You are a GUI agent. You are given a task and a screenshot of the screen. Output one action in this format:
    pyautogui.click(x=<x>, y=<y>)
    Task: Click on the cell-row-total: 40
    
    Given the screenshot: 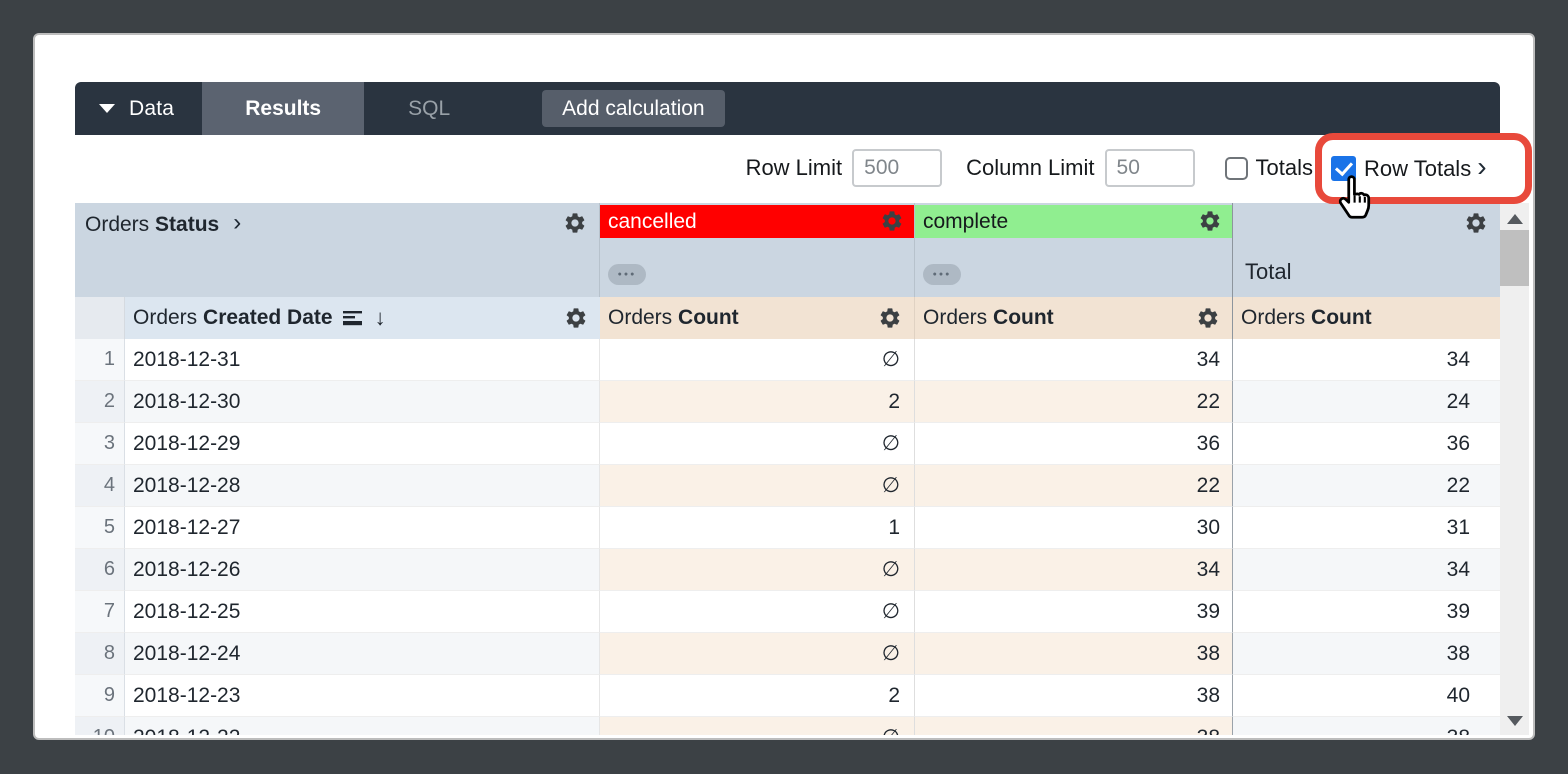 What is the action you would take?
    pyautogui.click(x=1366, y=696)
    